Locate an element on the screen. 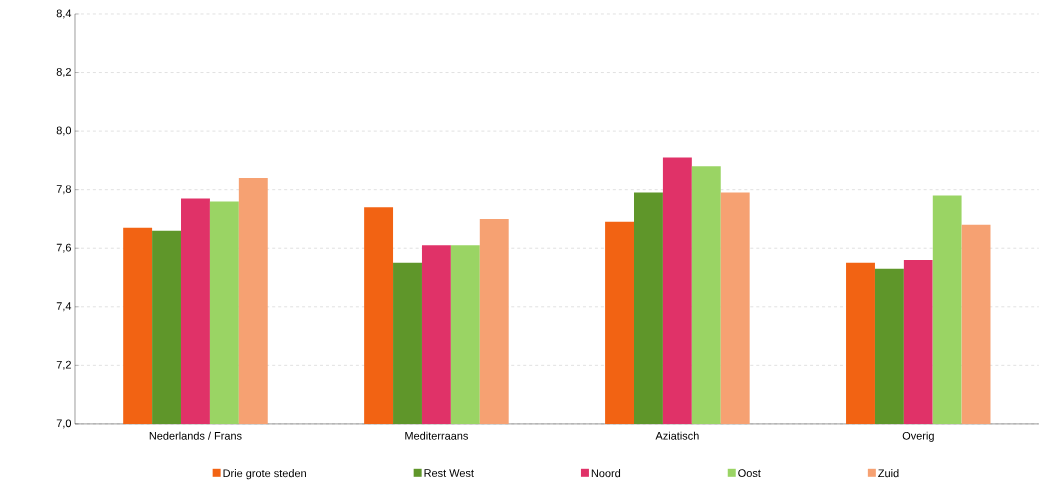  legend-label: Noord is located at coordinates (606, 473).